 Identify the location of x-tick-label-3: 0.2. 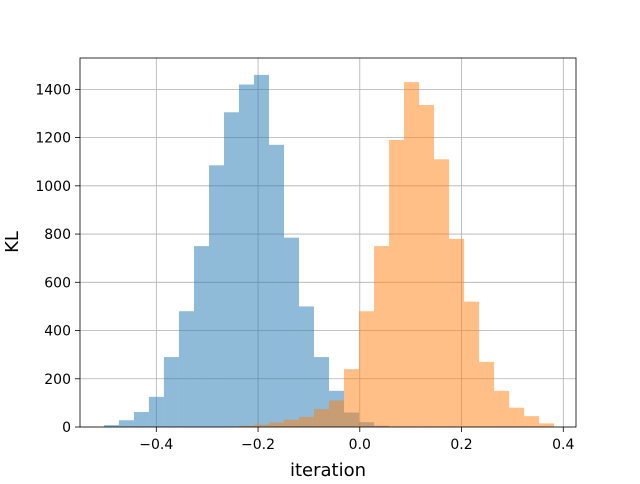
(461, 445).